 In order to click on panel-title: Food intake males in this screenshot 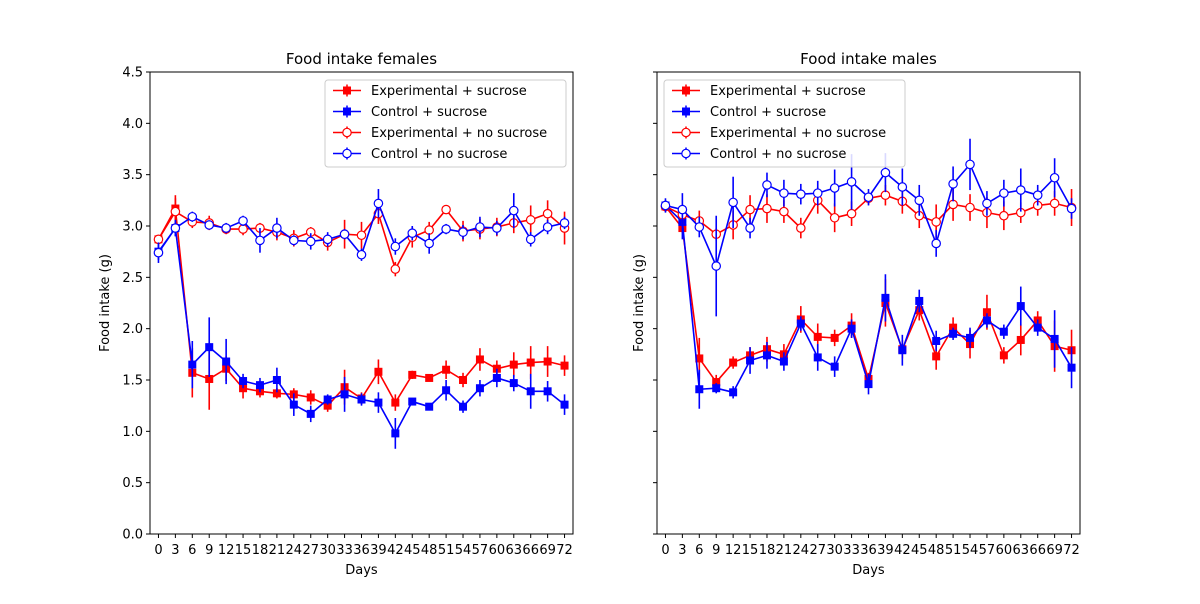, I will do `click(868, 59)`.